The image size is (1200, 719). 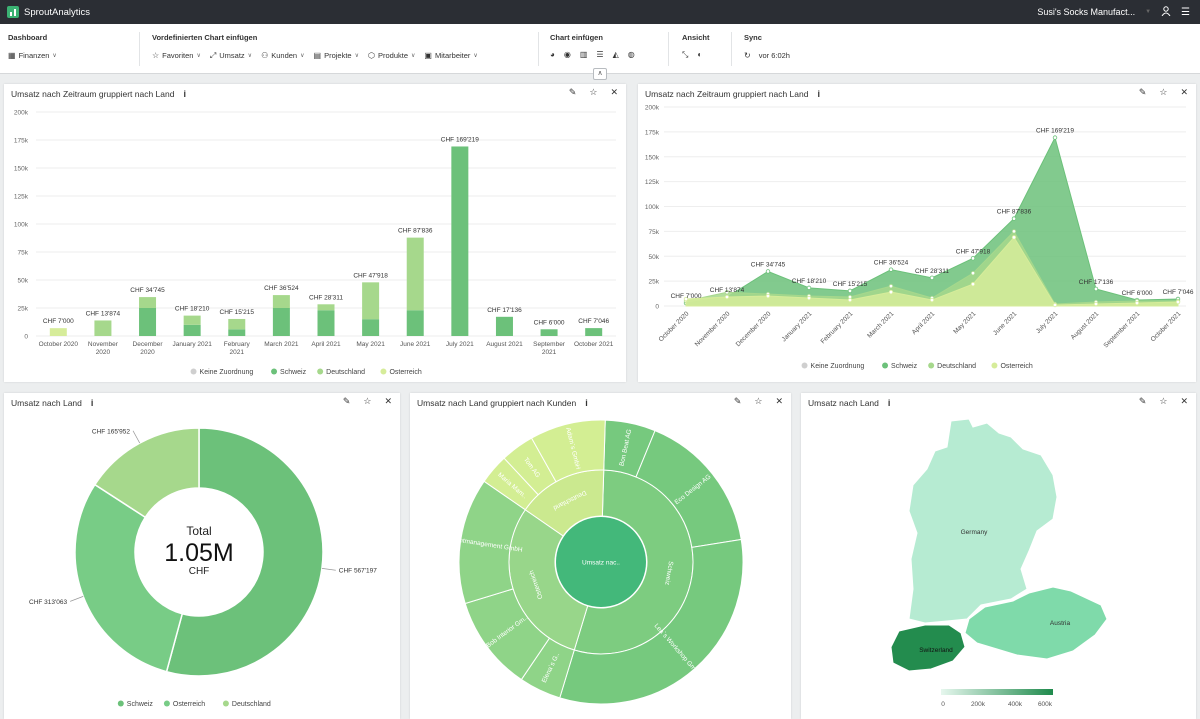 I want to click on user-icon, so click(x=1166, y=12).